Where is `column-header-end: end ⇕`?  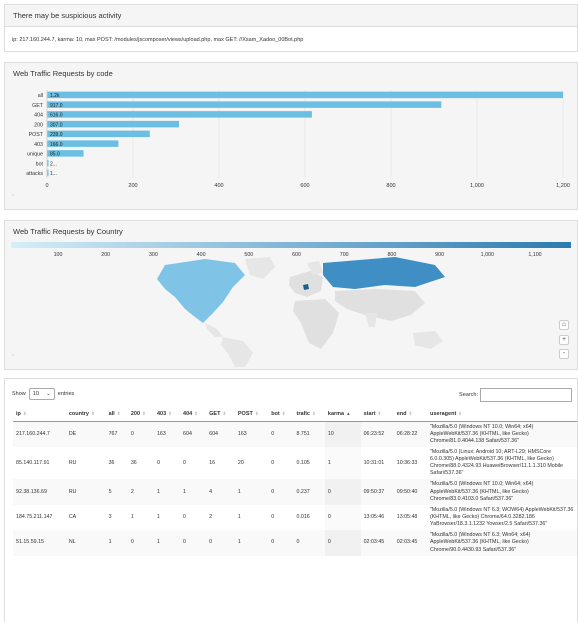 column-header-end: end ⇕ is located at coordinates (410, 414).